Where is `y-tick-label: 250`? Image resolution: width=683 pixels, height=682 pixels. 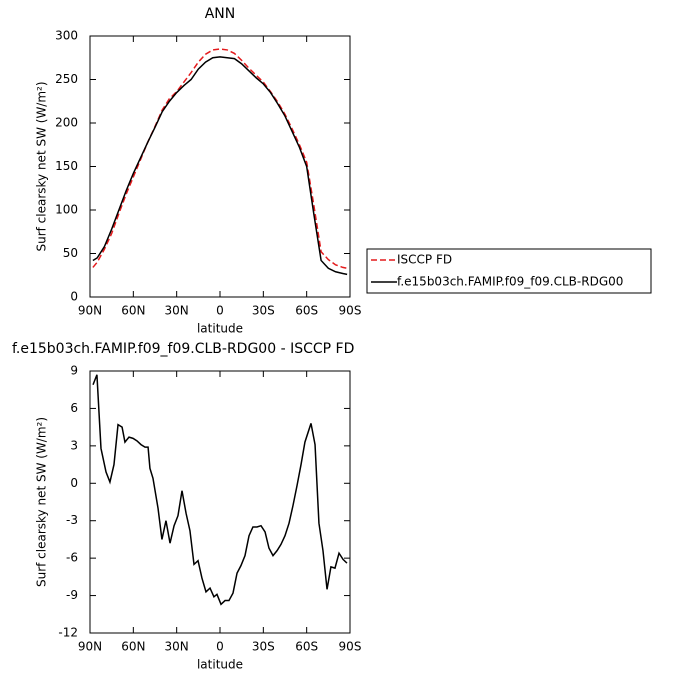
y-tick-label: 250 is located at coordinates (66, 79).